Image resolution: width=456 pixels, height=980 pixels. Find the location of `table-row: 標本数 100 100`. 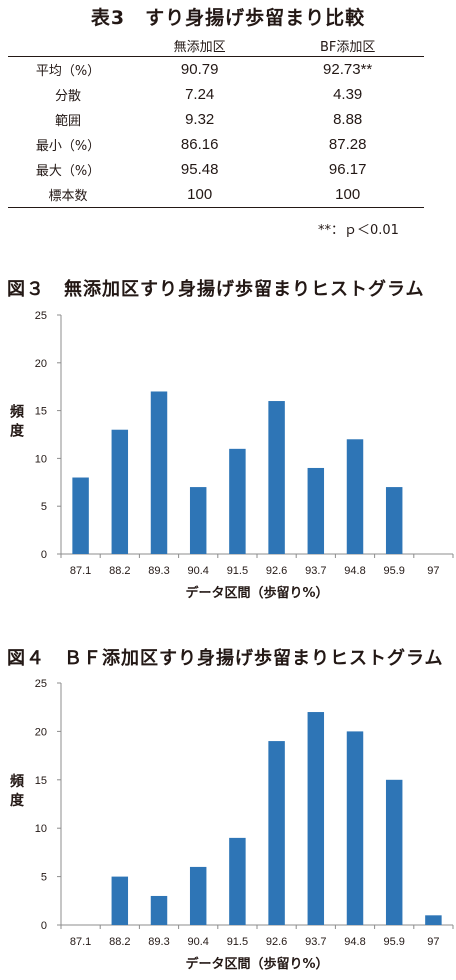

table-row: 標本数 100 100 is located at coordinates (216, 195).